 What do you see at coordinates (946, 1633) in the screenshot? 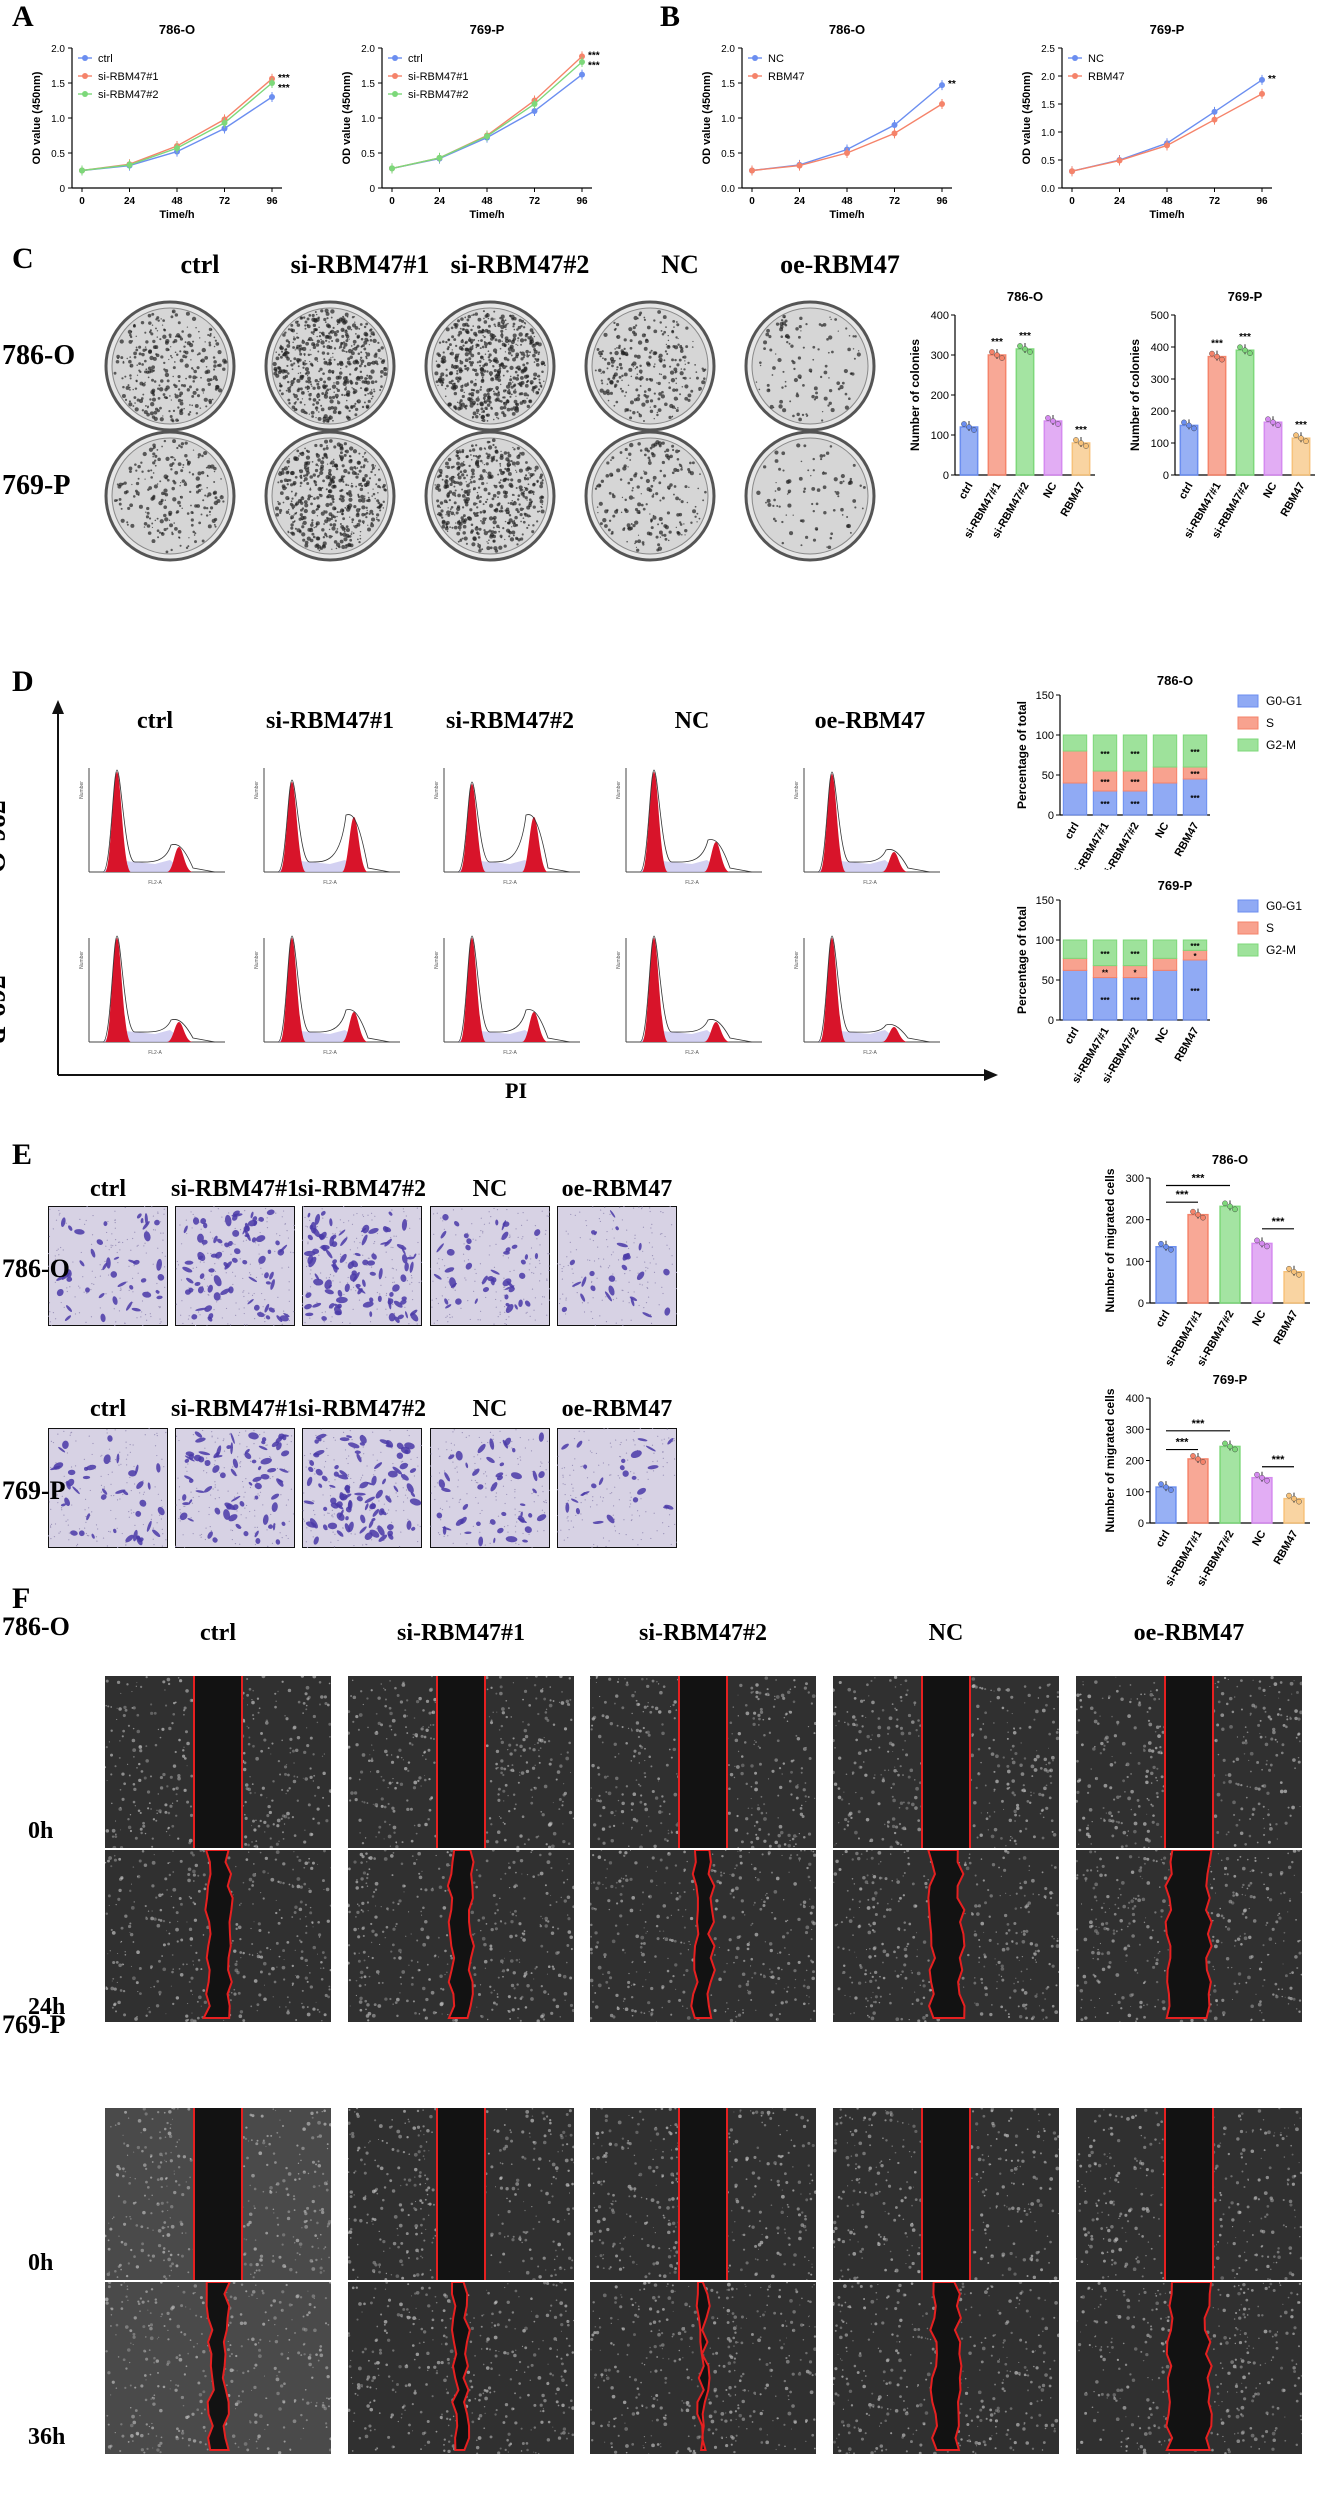
I see `column-head-f-3: NC` at bounding box center [946, 1633].